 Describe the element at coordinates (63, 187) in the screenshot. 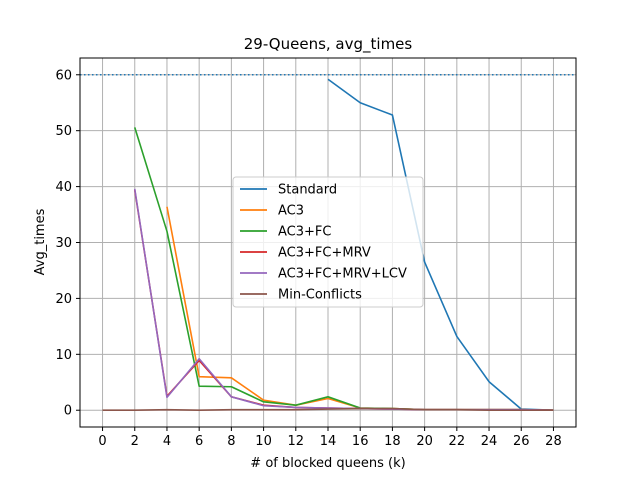

I see `y-tick-label: 40` at that location.